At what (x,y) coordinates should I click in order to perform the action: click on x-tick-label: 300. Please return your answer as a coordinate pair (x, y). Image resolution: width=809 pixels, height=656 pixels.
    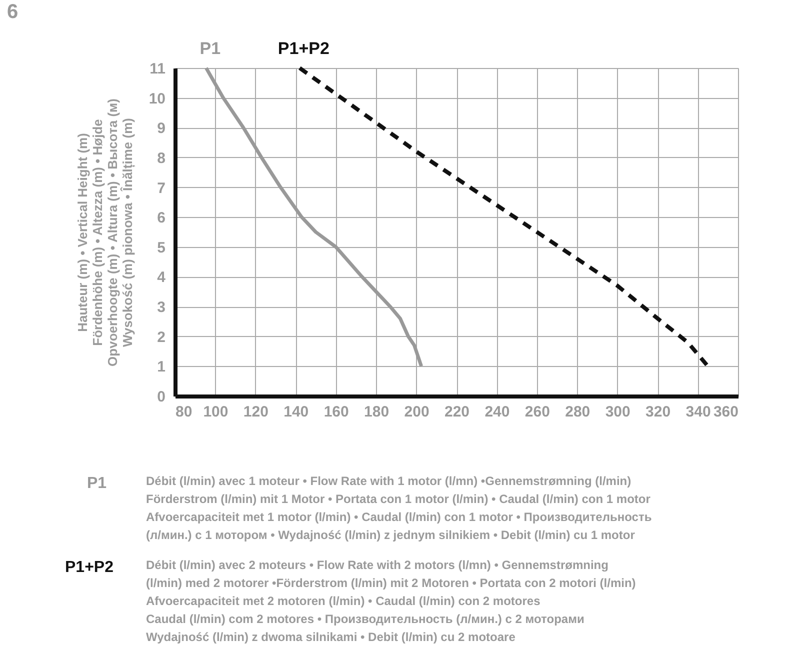
    Looking at the image, I should click on (617, 412).